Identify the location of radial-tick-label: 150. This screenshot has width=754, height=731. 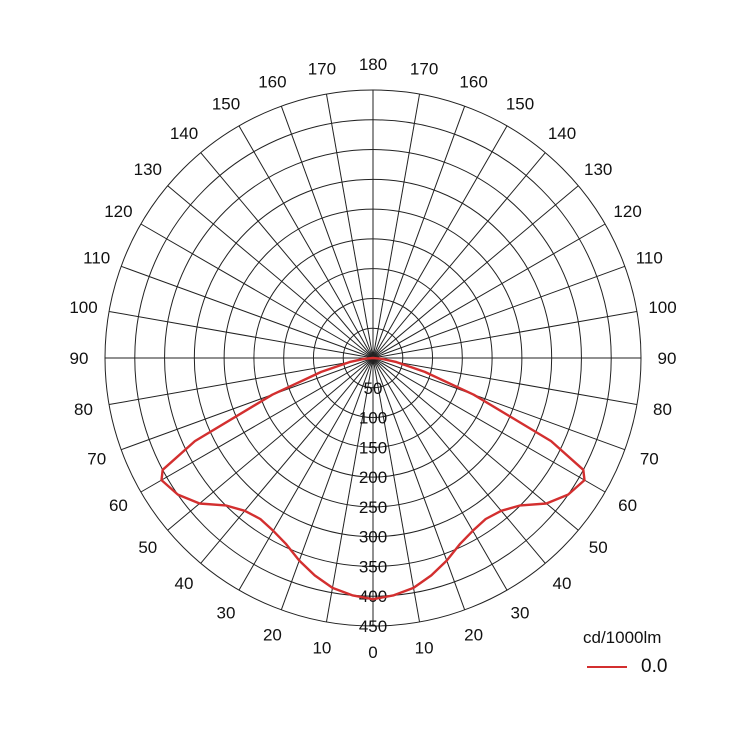
(373, 447).